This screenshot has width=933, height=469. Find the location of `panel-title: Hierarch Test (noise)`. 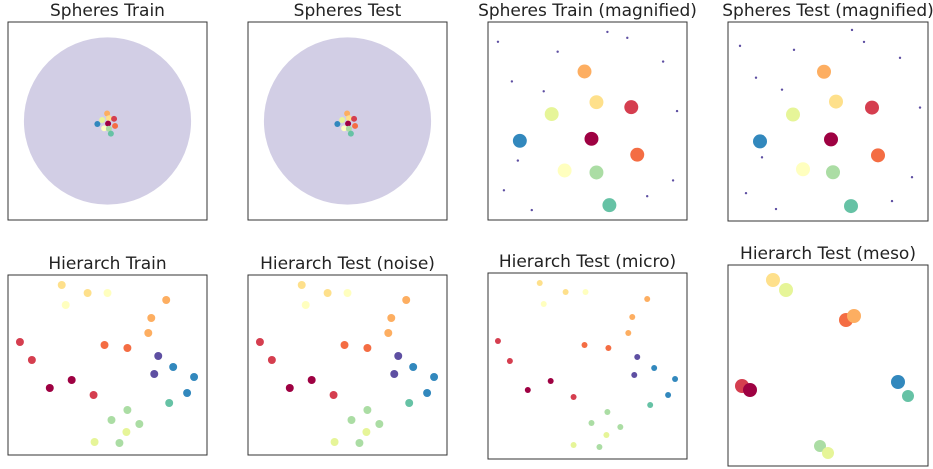

panel-title: Hierarch Test (noise) is located at coordinates (347, 264).